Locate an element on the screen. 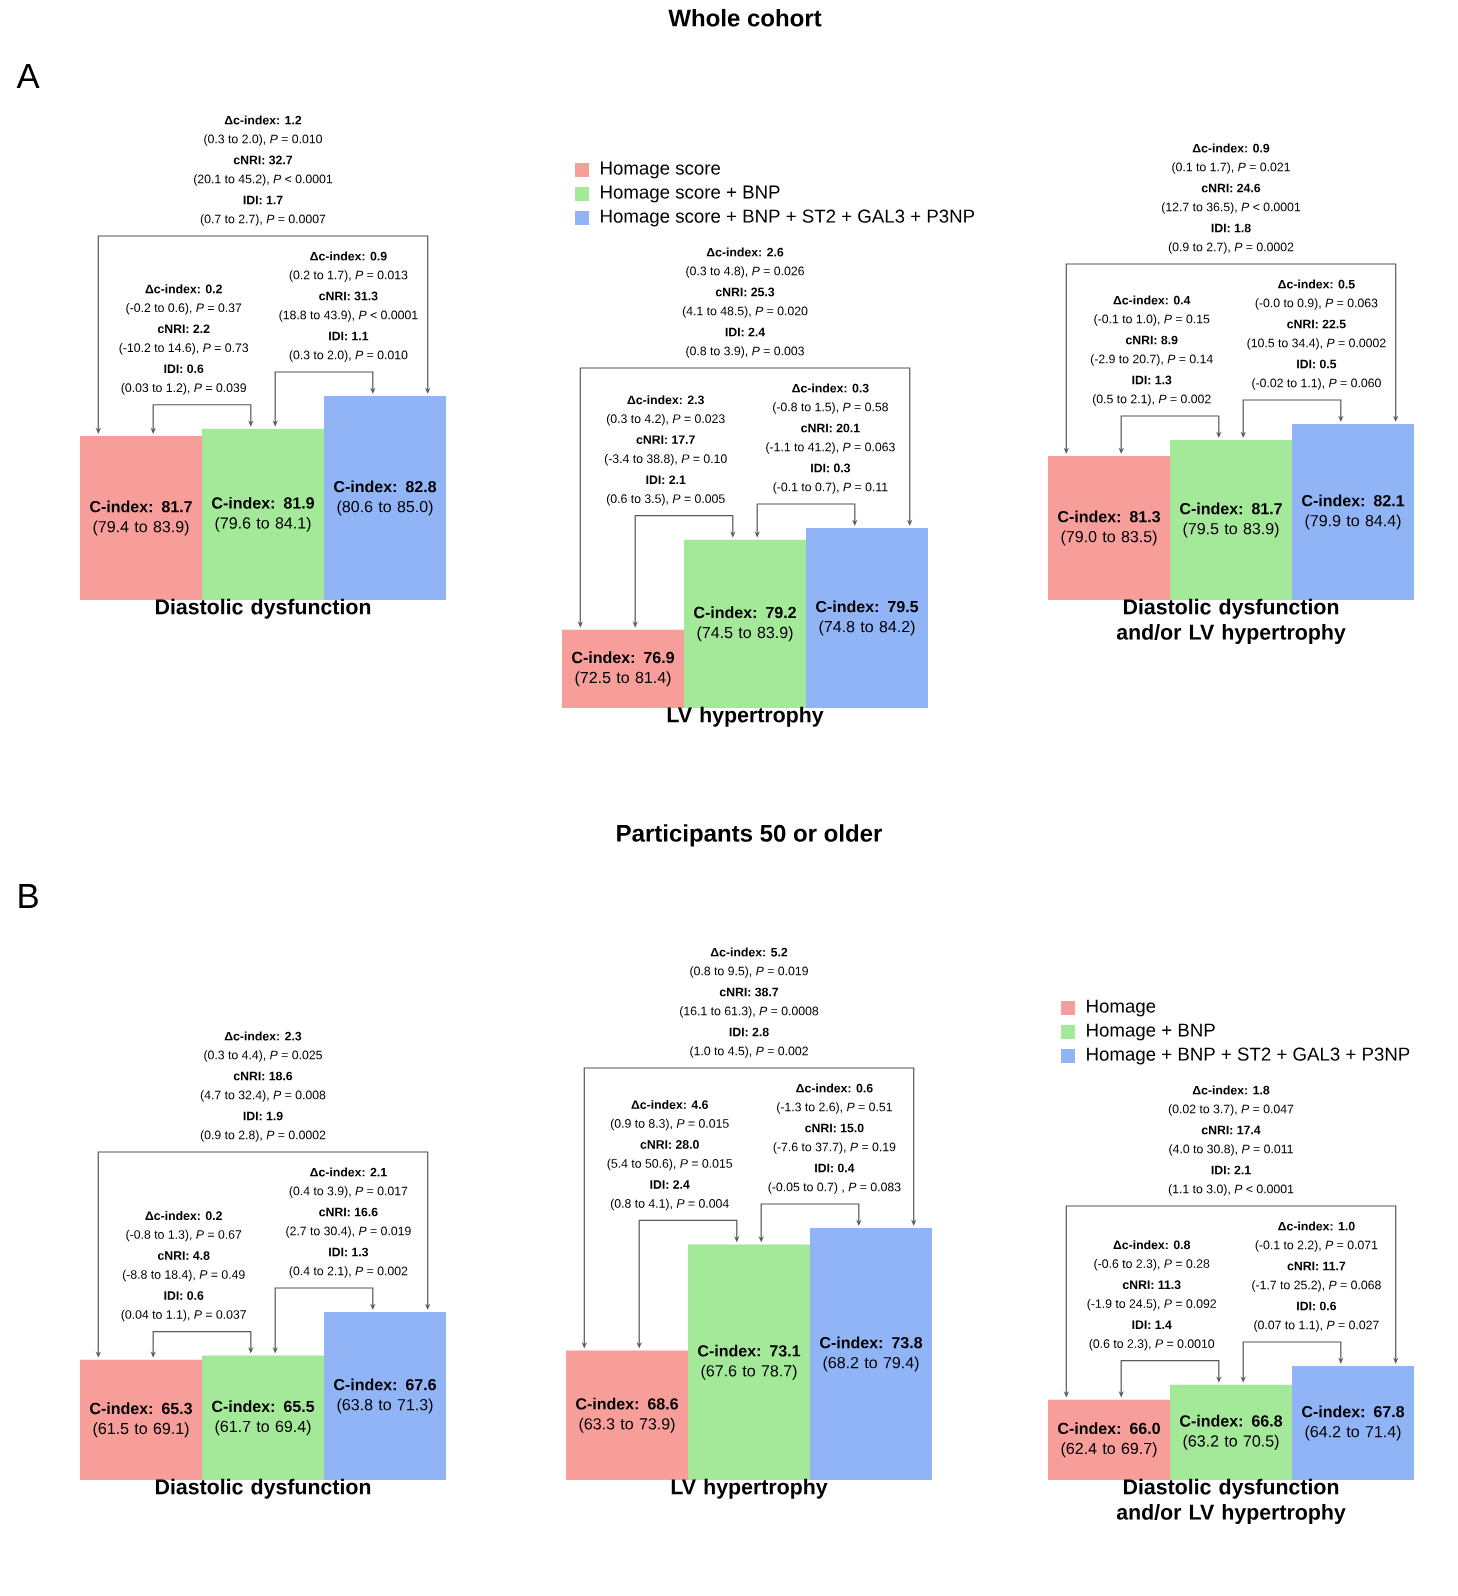  data-label: C-index: 68.6 (63.3 to 73.9) is located at coordinates (627, 1415).